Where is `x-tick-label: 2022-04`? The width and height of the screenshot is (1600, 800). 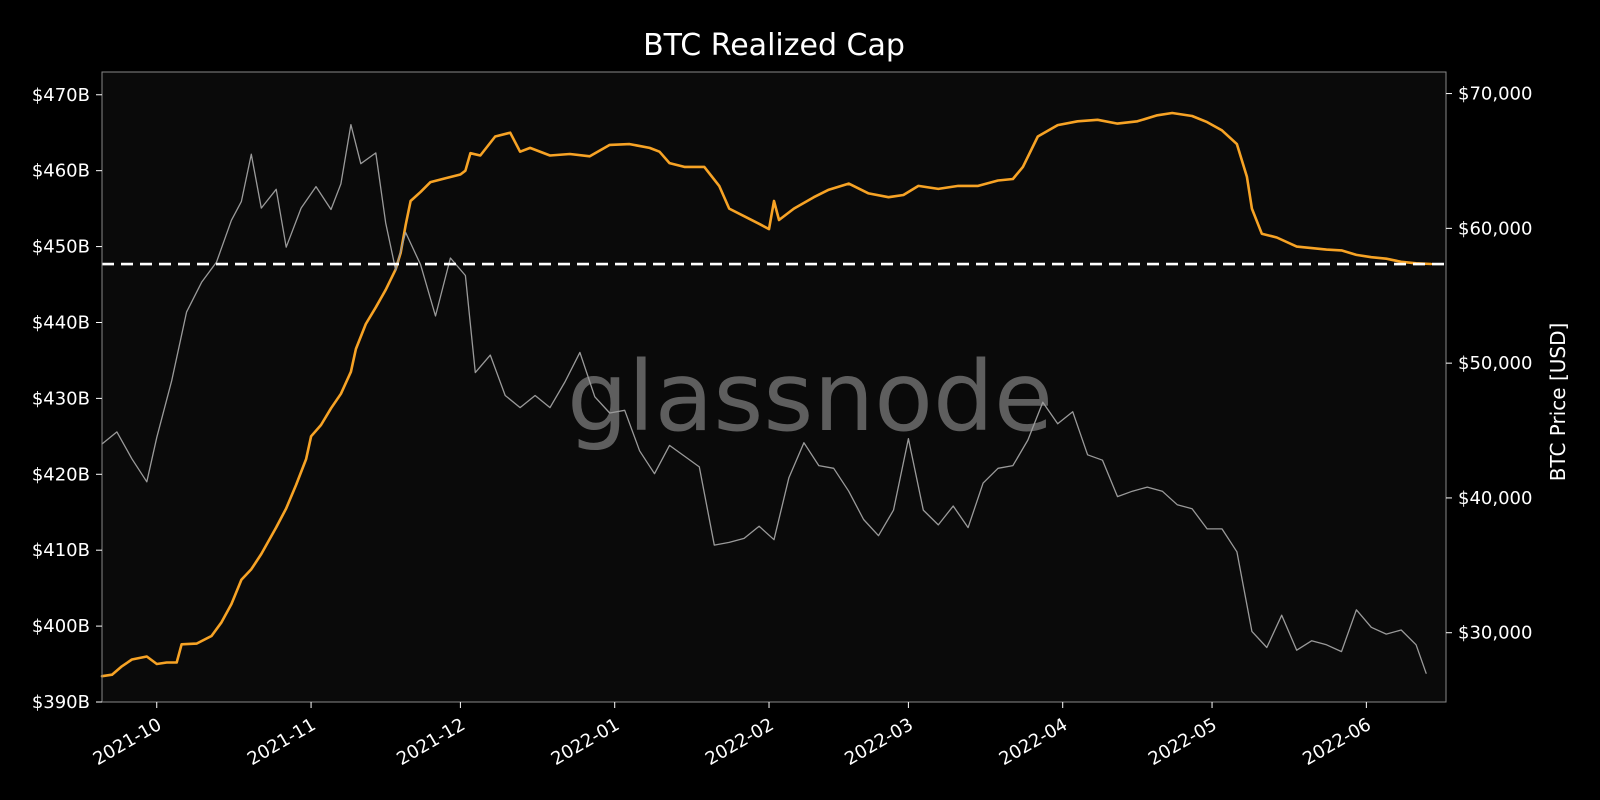 x-tick-label: 2022-04 is located at coordinates (1034, 742).